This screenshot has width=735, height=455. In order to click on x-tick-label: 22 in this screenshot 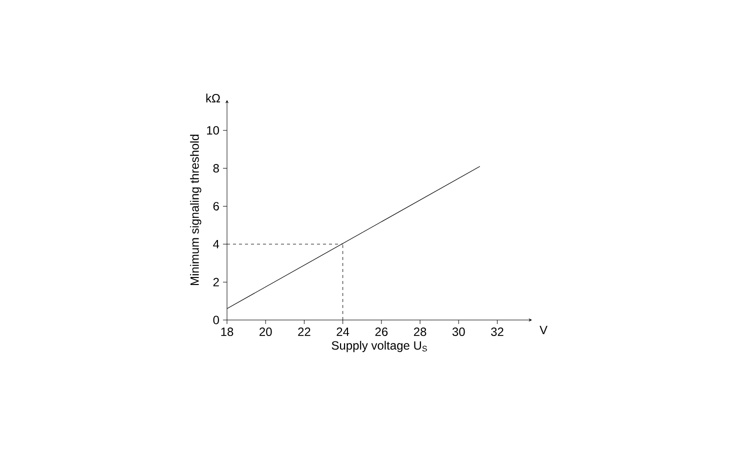, I will do `click(304, 332)`.